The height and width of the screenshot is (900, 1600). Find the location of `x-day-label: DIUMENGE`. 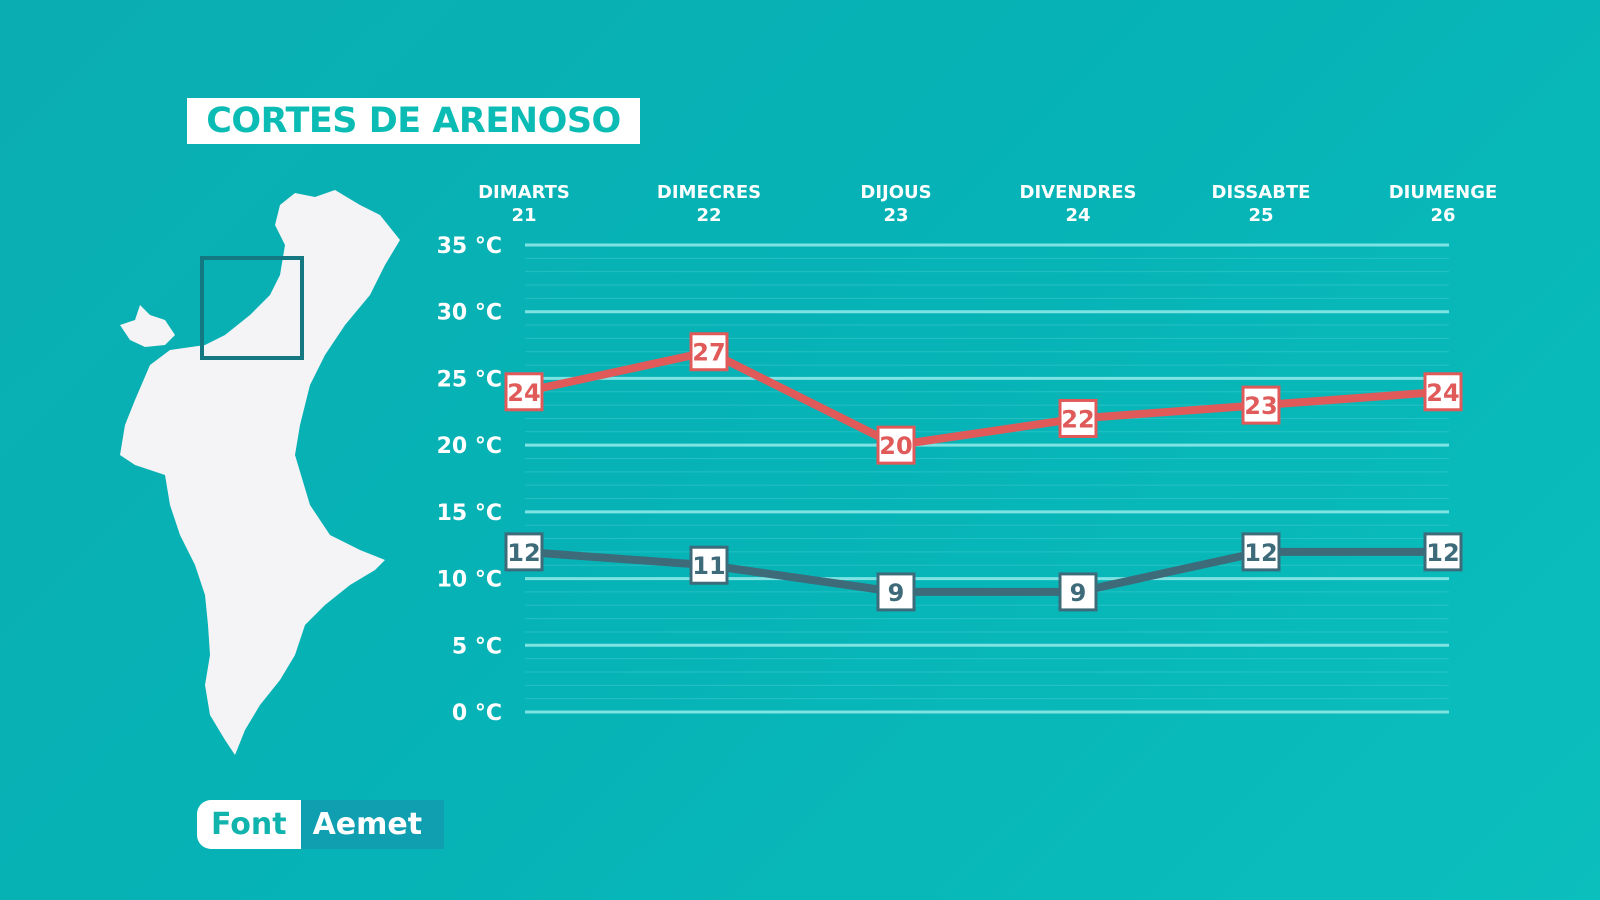

x-day-label: DIUMENGE is located at coordinates (1443, 192).